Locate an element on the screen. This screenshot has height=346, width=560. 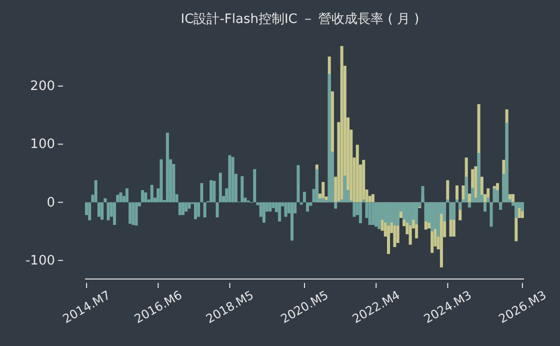
y-tick-label: 0 is located at coordinates (50, 202).